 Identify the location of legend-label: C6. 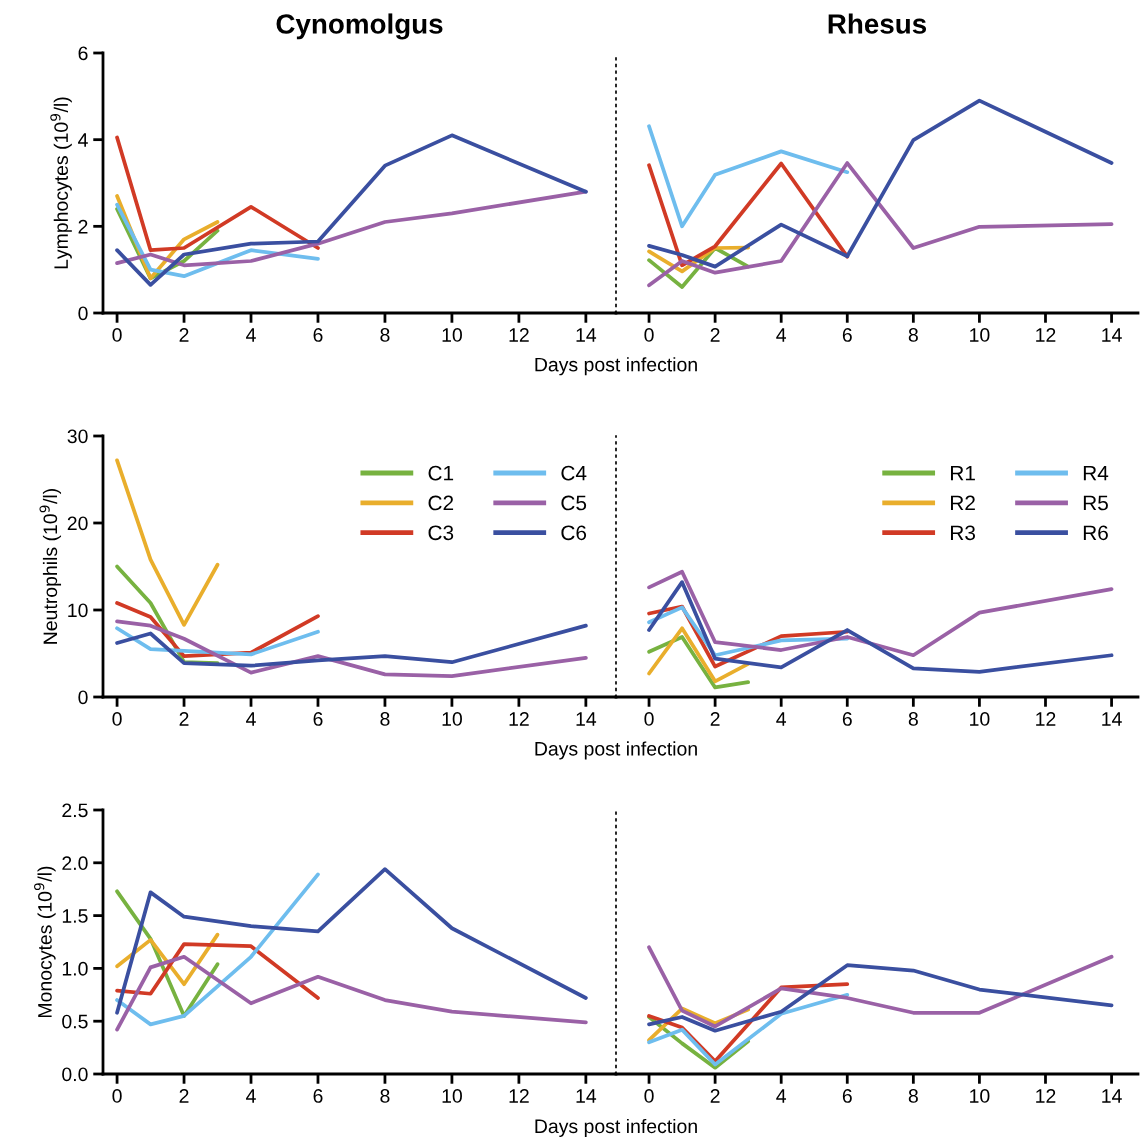
(574, 533).